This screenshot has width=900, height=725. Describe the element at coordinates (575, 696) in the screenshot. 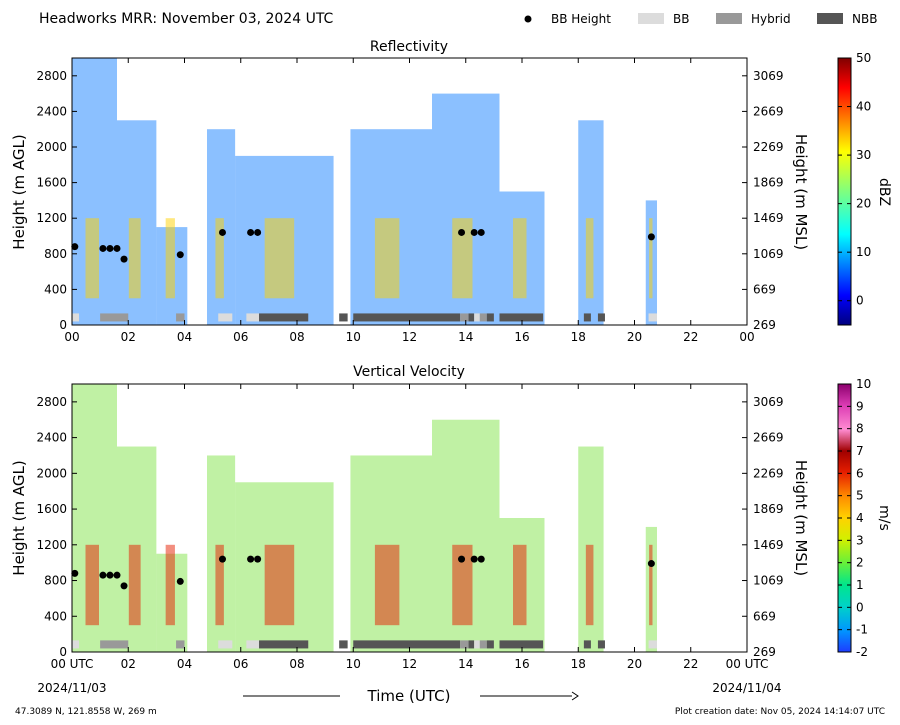

I see `x-axis-arrow-head-icon` at that location.